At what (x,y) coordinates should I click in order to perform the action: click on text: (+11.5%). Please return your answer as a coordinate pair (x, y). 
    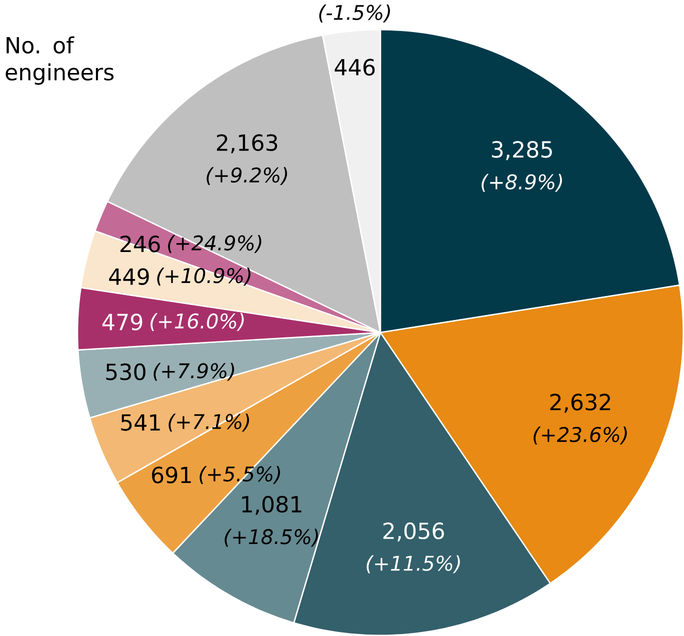
    Looking at the image, I should click on (413, 564).